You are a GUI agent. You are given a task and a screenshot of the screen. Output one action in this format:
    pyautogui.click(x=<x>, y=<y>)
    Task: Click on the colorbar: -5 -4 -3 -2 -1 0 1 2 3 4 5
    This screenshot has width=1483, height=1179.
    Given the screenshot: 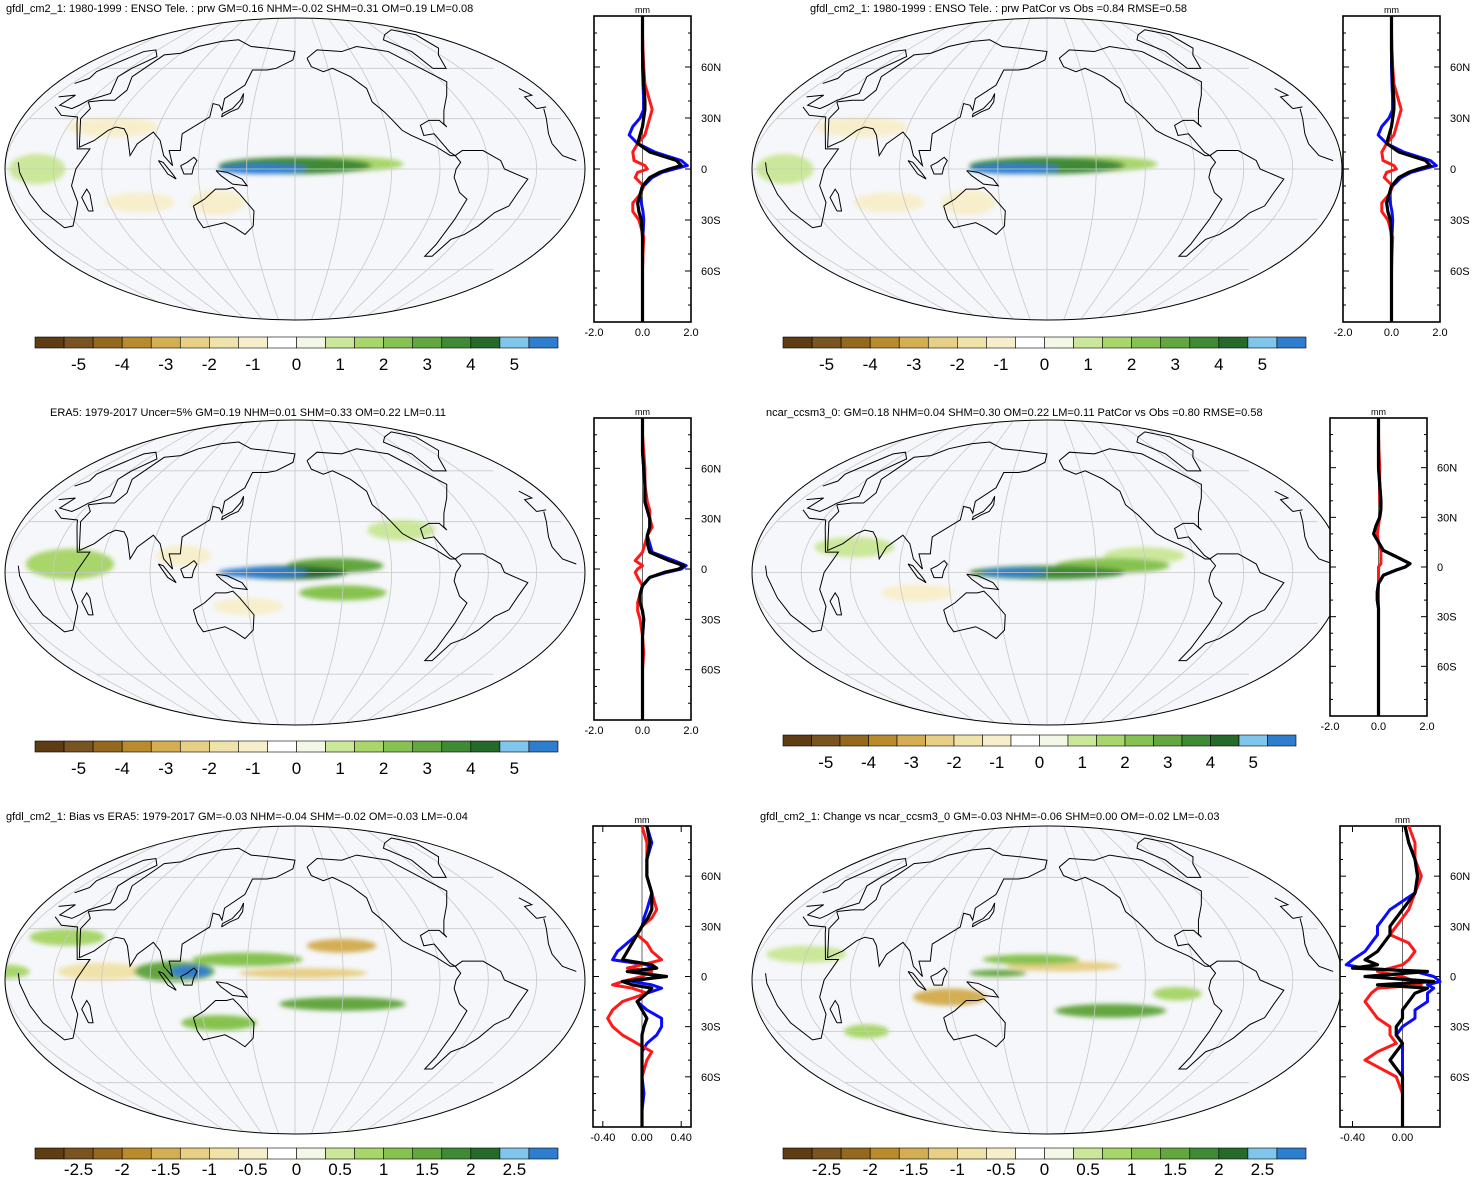 What is the action you would take?
    pyautogui.click(x=296, y=355)
    